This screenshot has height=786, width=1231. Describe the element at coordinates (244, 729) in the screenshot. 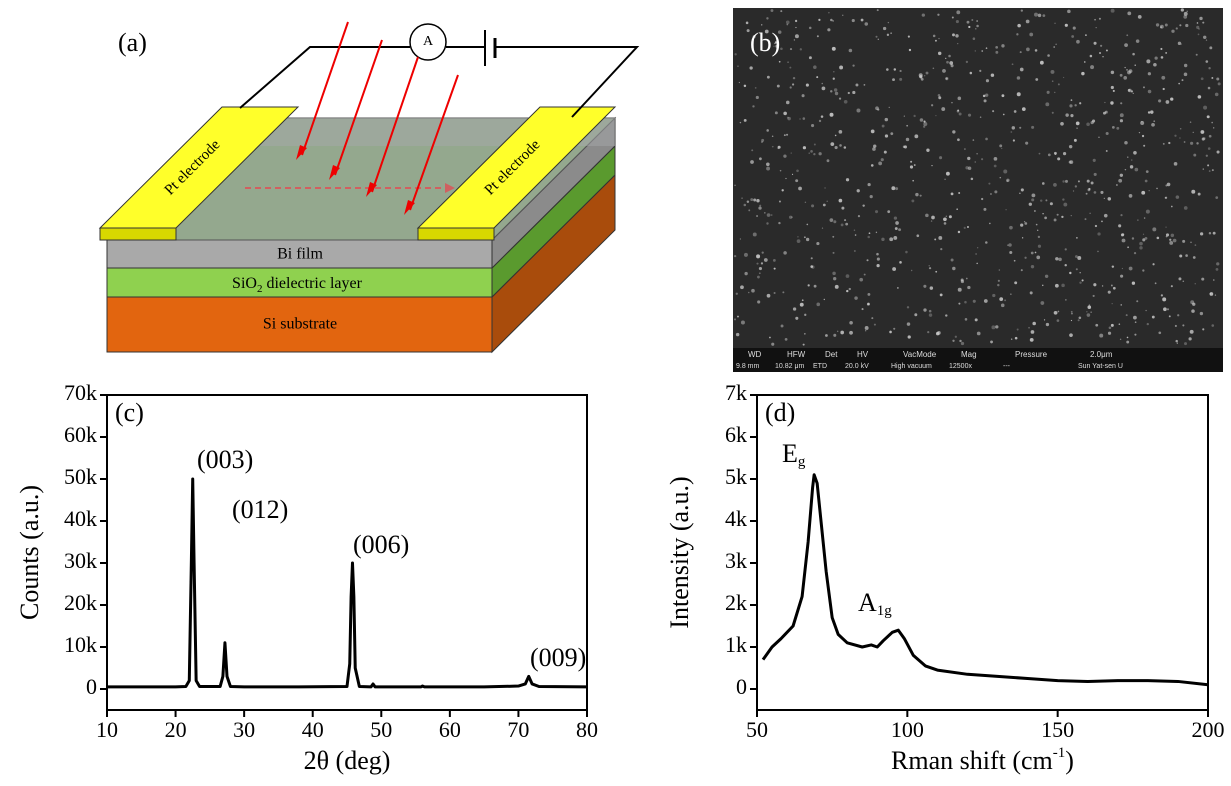

I see `x-tick-label: 30` at that location.